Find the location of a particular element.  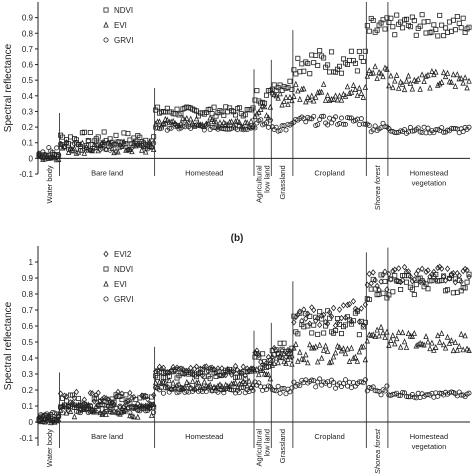

y-tick-label: 0.9 is located at coordinates (28, 18).